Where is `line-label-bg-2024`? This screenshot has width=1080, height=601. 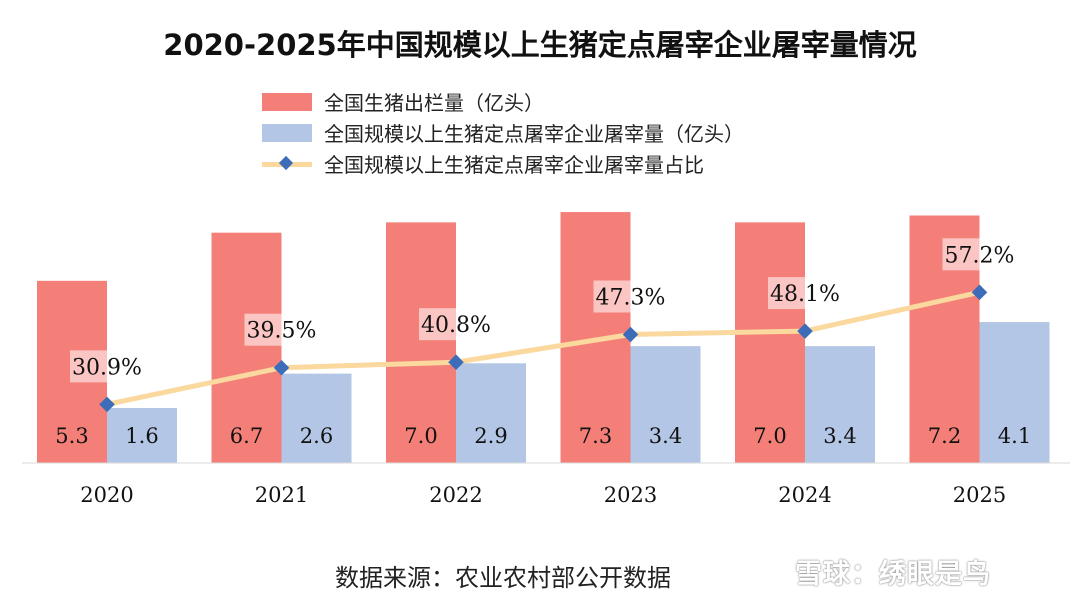 line-label-bg-2024 is located at coordinates (805, 293).